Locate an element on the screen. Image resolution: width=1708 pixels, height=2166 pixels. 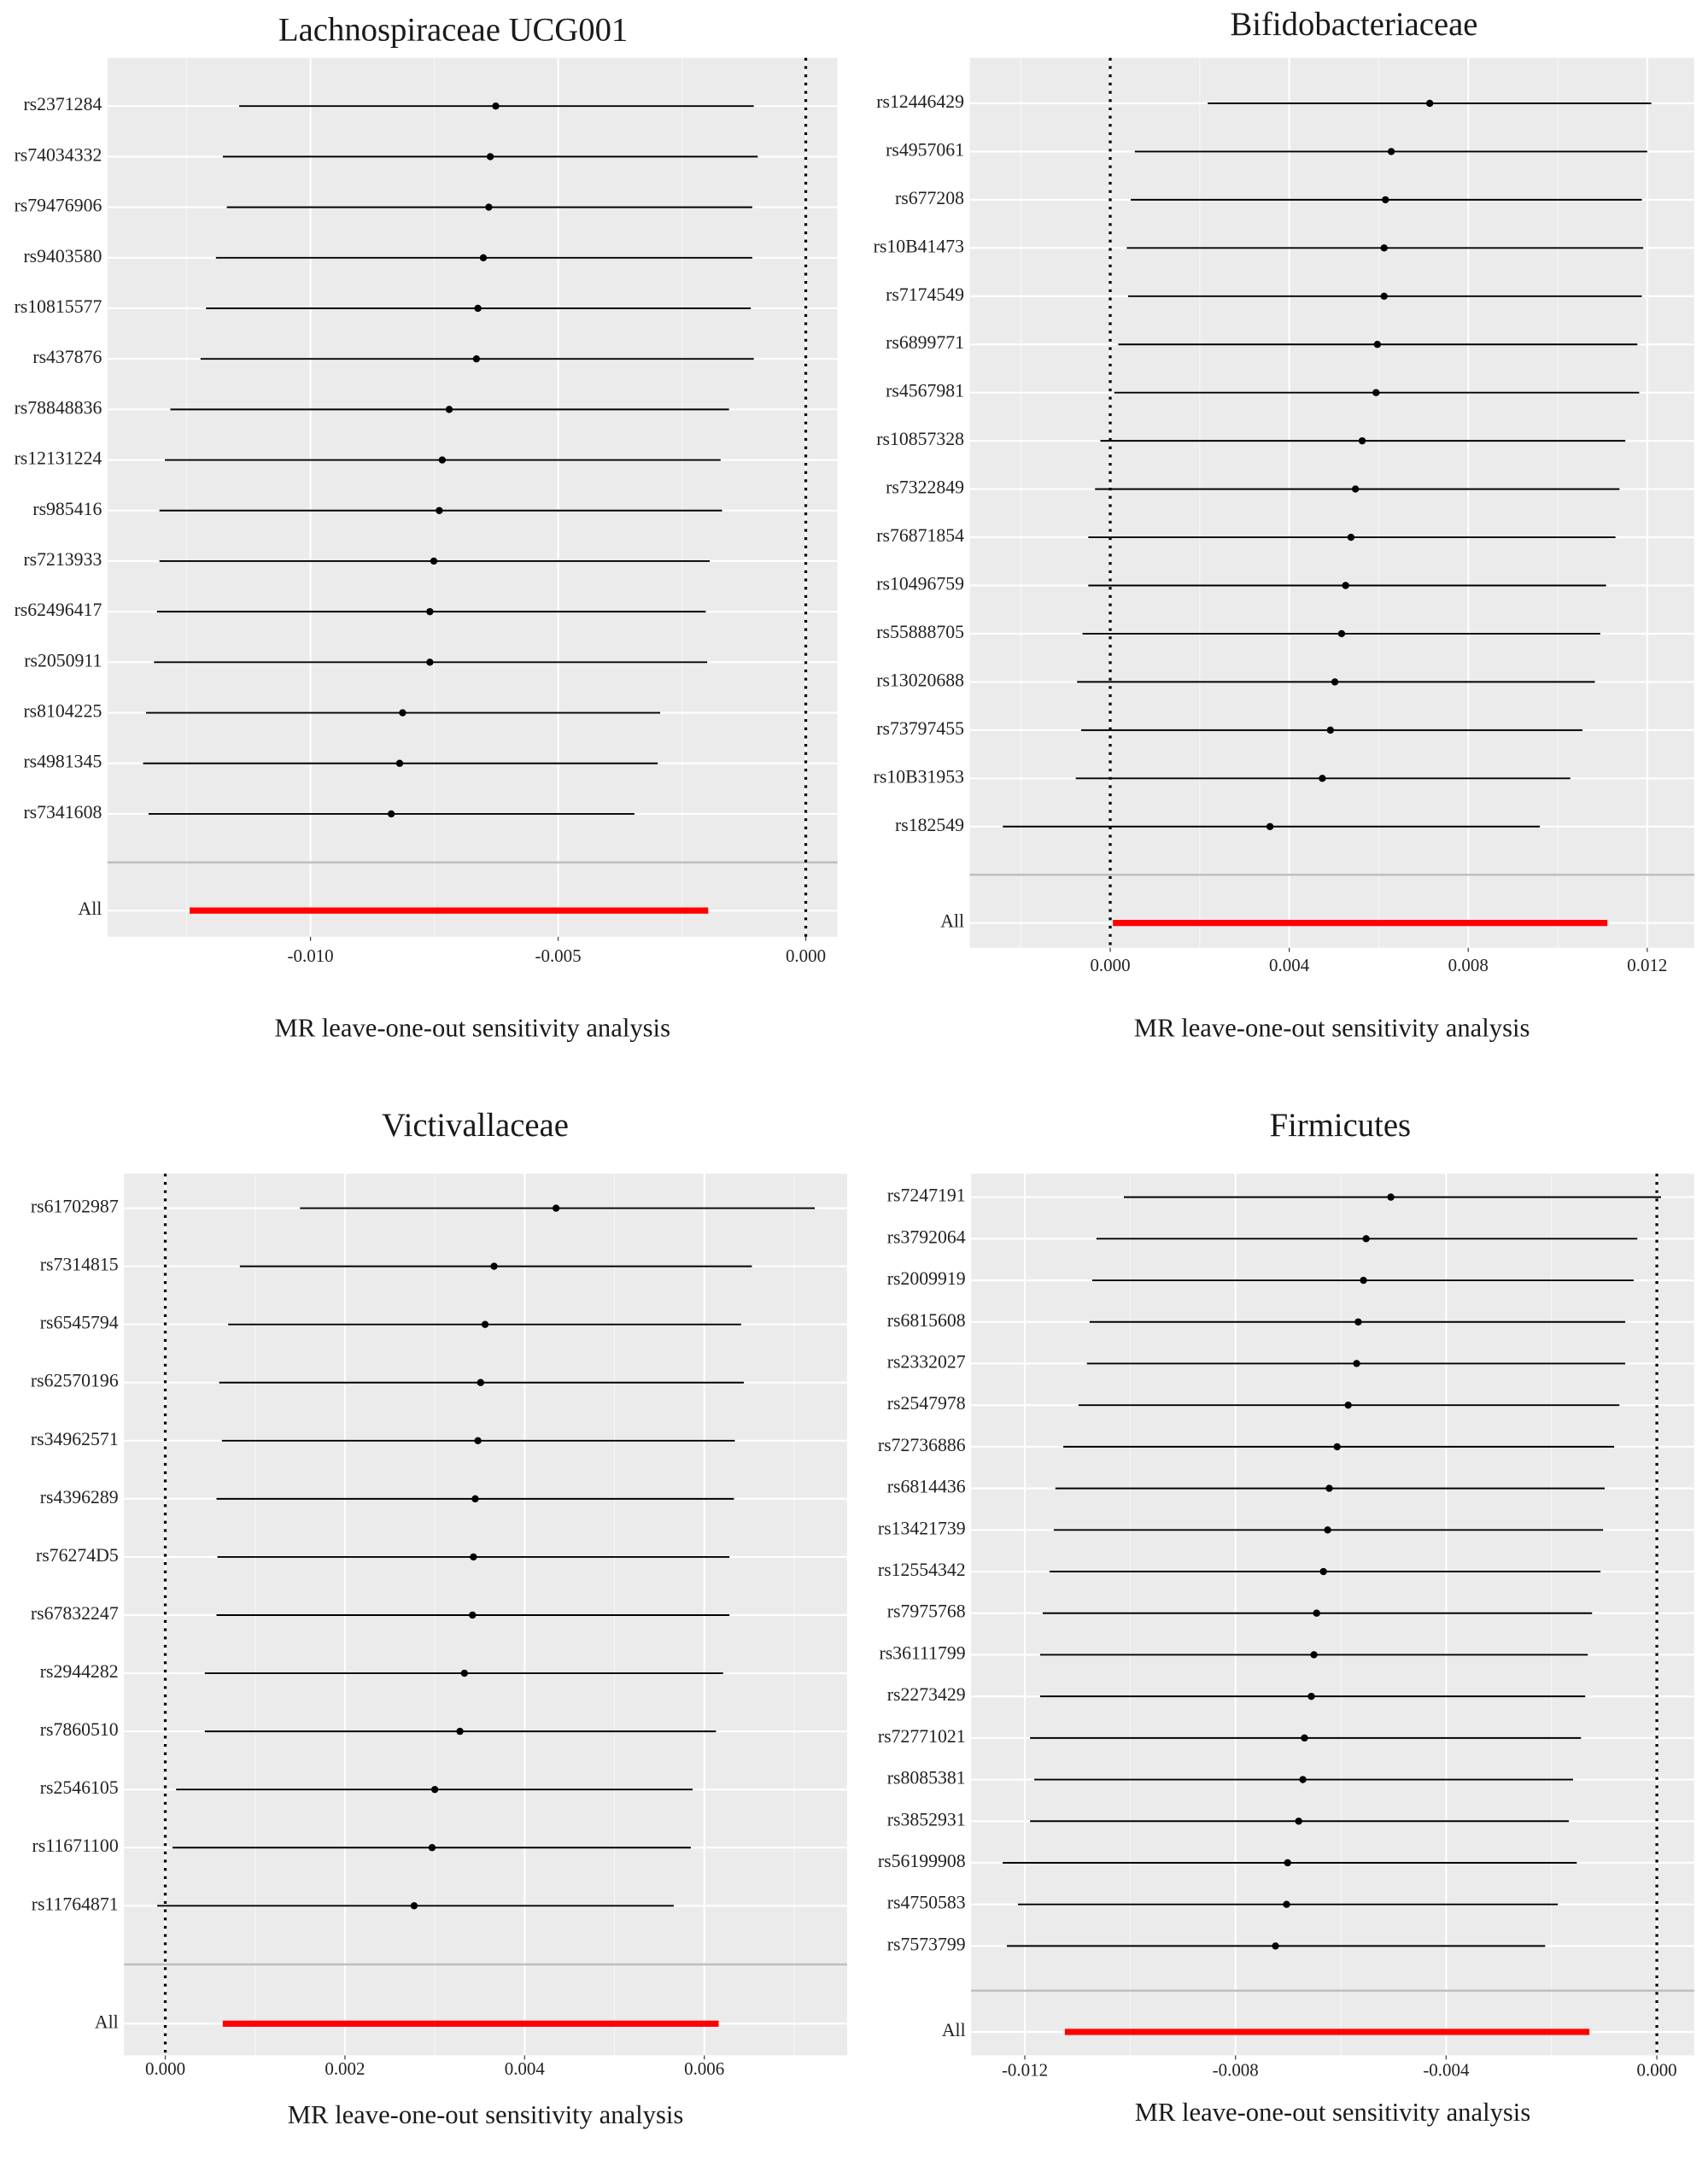
row-label: rs3792064 is located at coordinates (926, 1236).